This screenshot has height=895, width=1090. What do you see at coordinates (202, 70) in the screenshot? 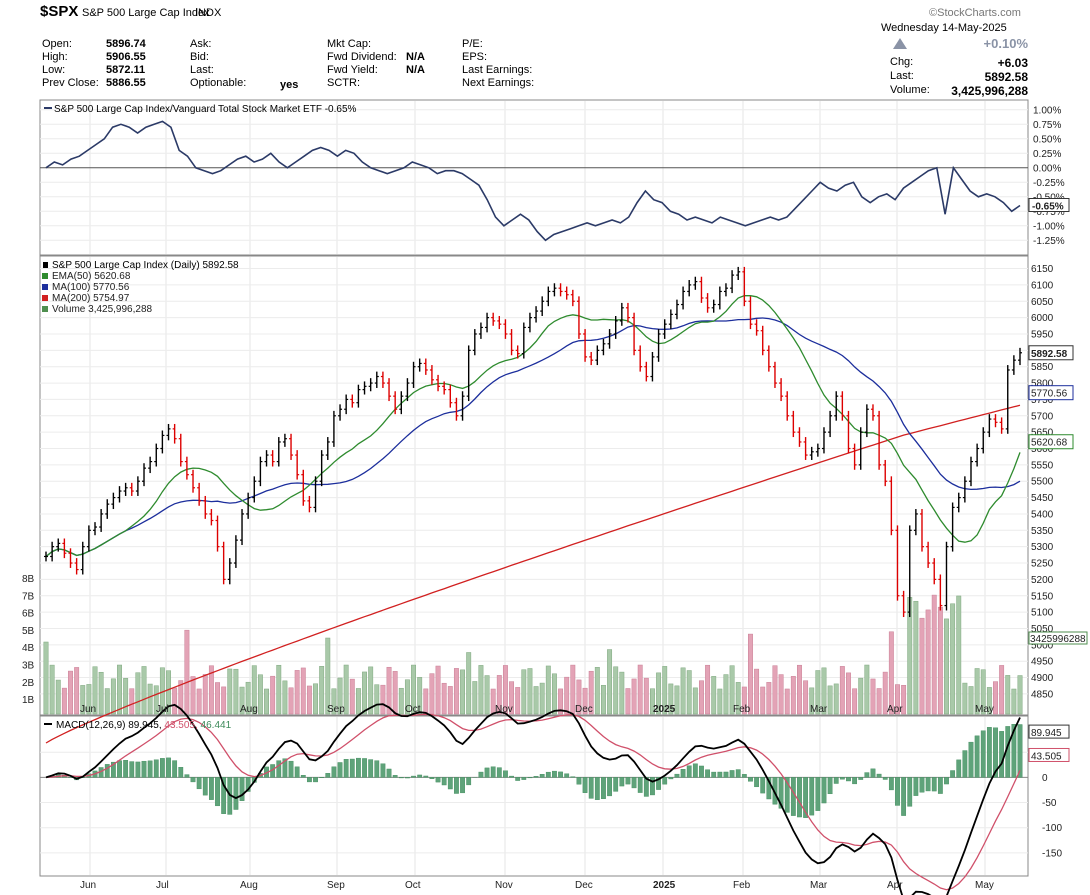
I see `field-label: Last:` at bounding box center [202, 70].